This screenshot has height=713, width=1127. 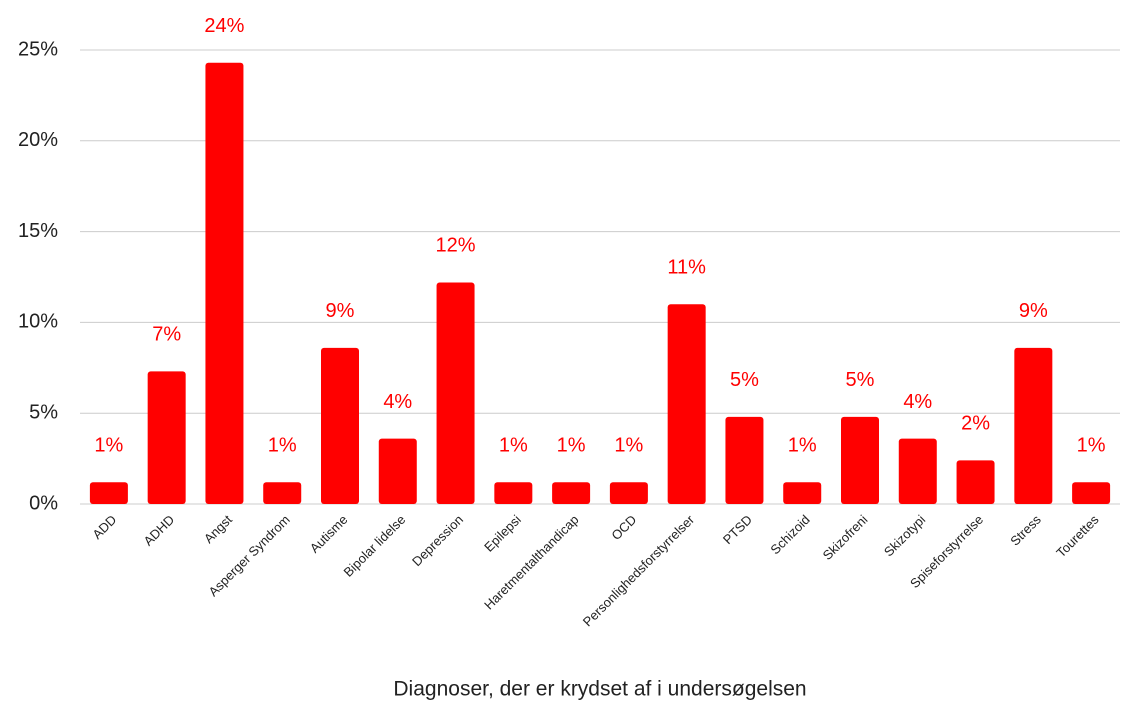 What do you see at coordinates (904, 535) in the screenshot?
I see `x-tick-label: Skizotypi` at bounding box center [904, 535].